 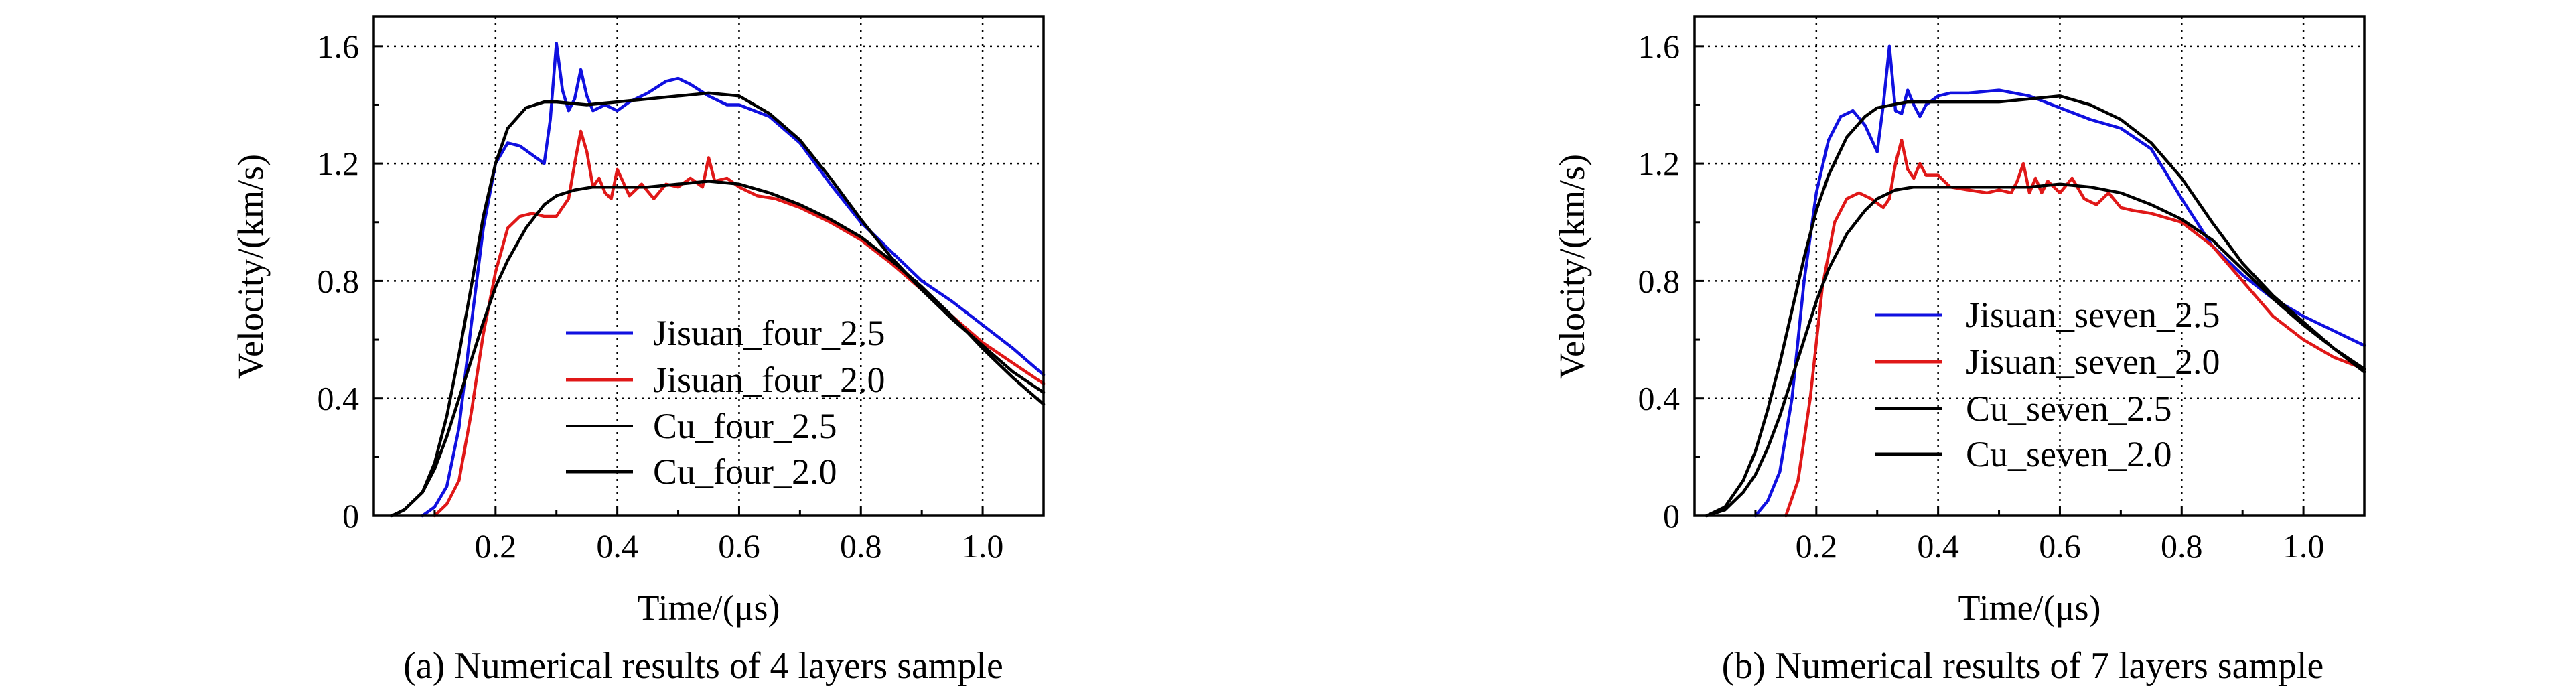 I want to click on legend-label: Jisuan_four_2.5, so click(x=769, y=333).